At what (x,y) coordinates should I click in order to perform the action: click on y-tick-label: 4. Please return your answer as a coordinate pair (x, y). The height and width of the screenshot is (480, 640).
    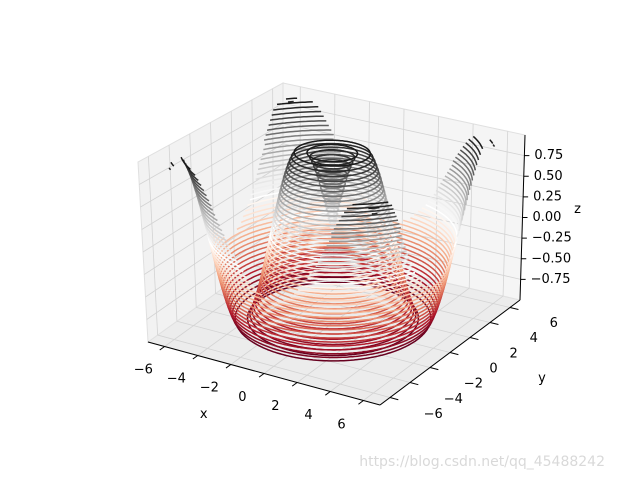
    Looking at the image, I should click on (534, 338).